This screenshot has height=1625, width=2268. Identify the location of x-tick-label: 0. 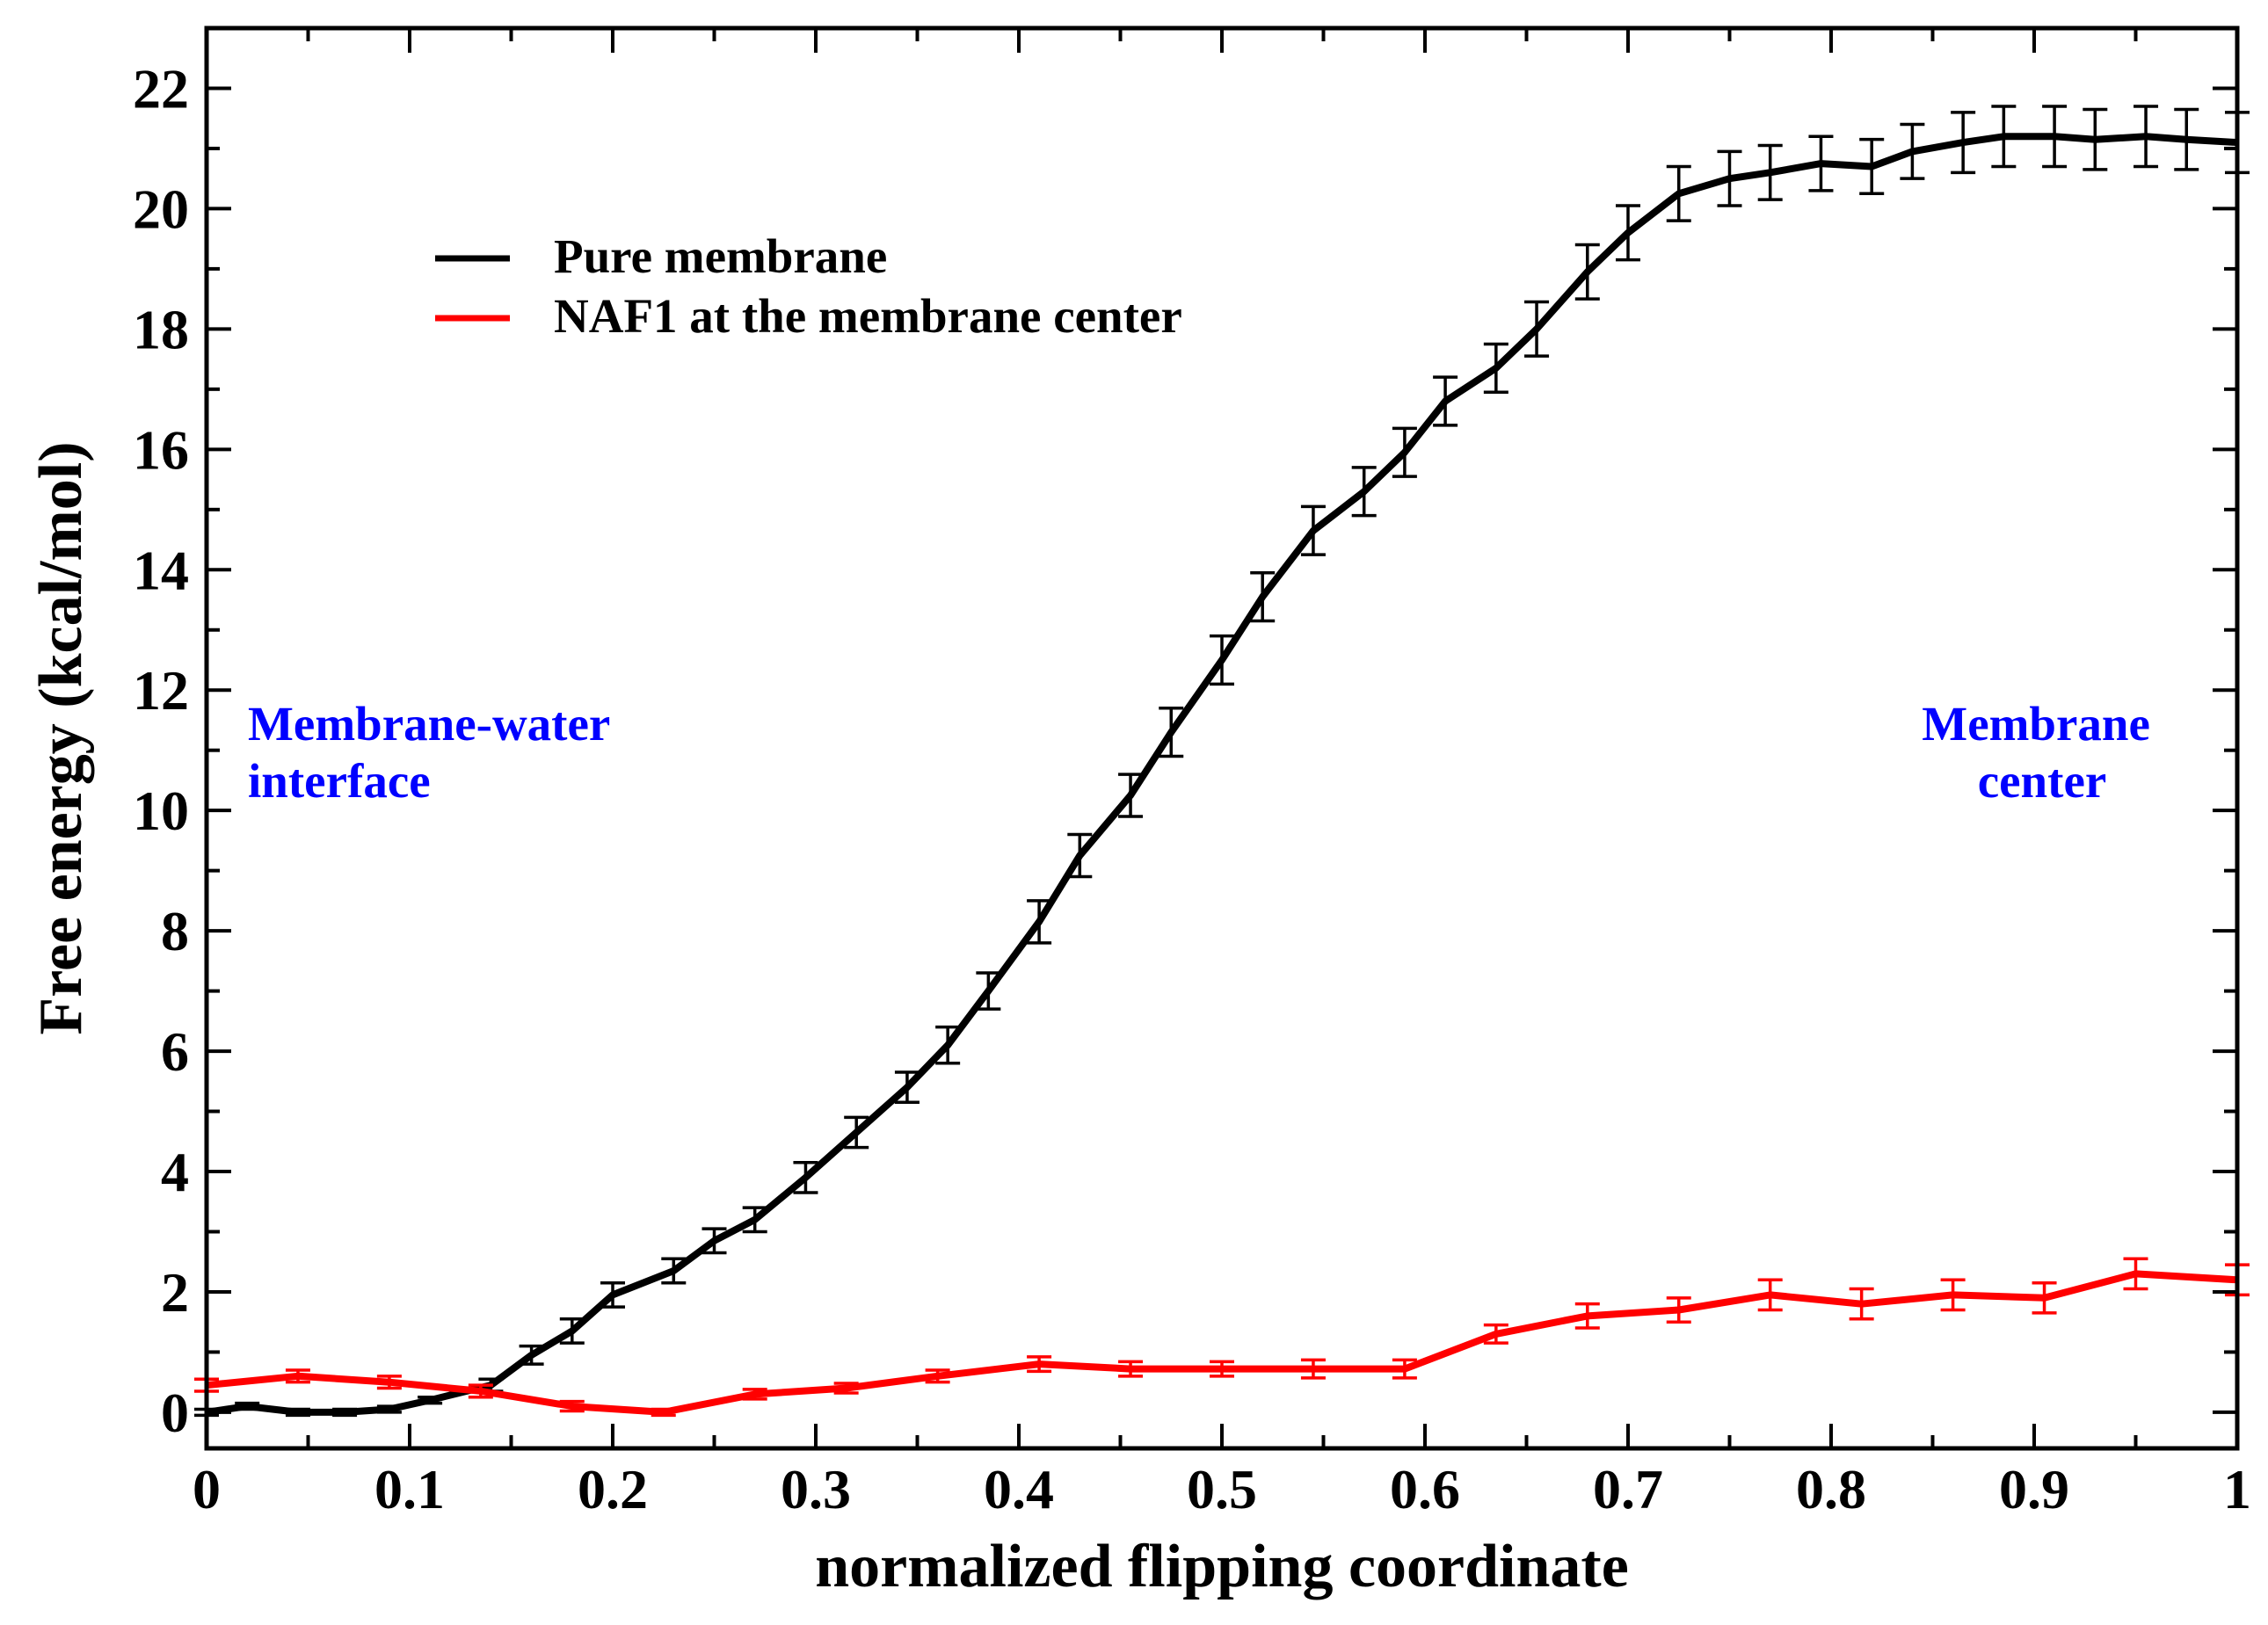
(207, 1489).